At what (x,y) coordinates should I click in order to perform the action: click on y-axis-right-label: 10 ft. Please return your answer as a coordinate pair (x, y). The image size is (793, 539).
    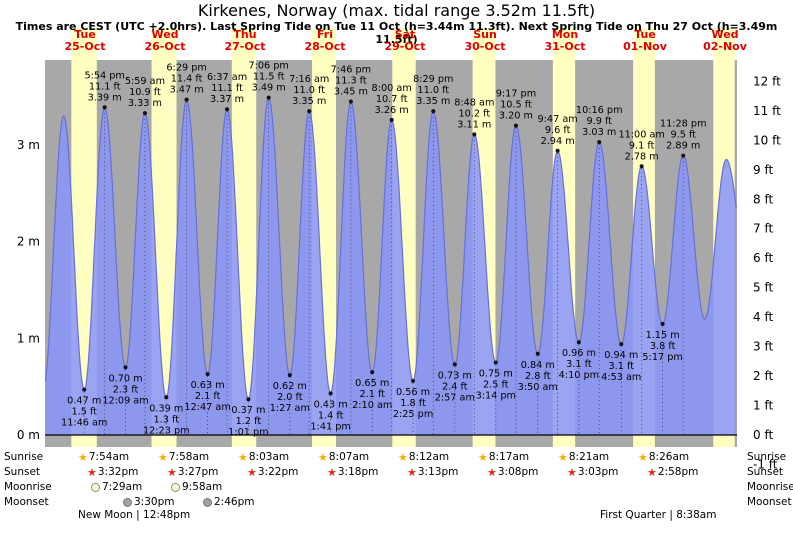
    Looking at the image, I should click on (767, 140).